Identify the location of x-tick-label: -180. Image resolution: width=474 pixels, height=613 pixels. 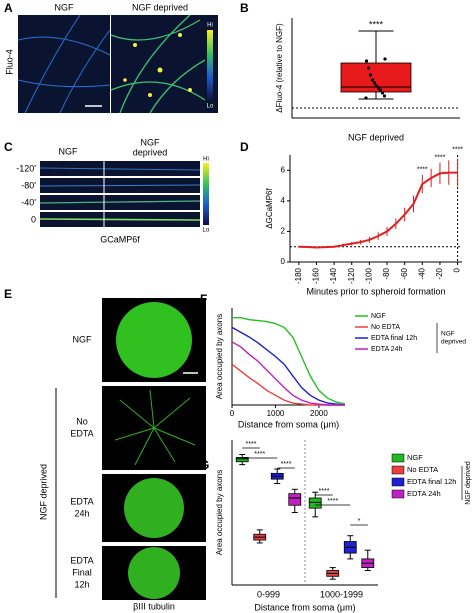
(298, 275).